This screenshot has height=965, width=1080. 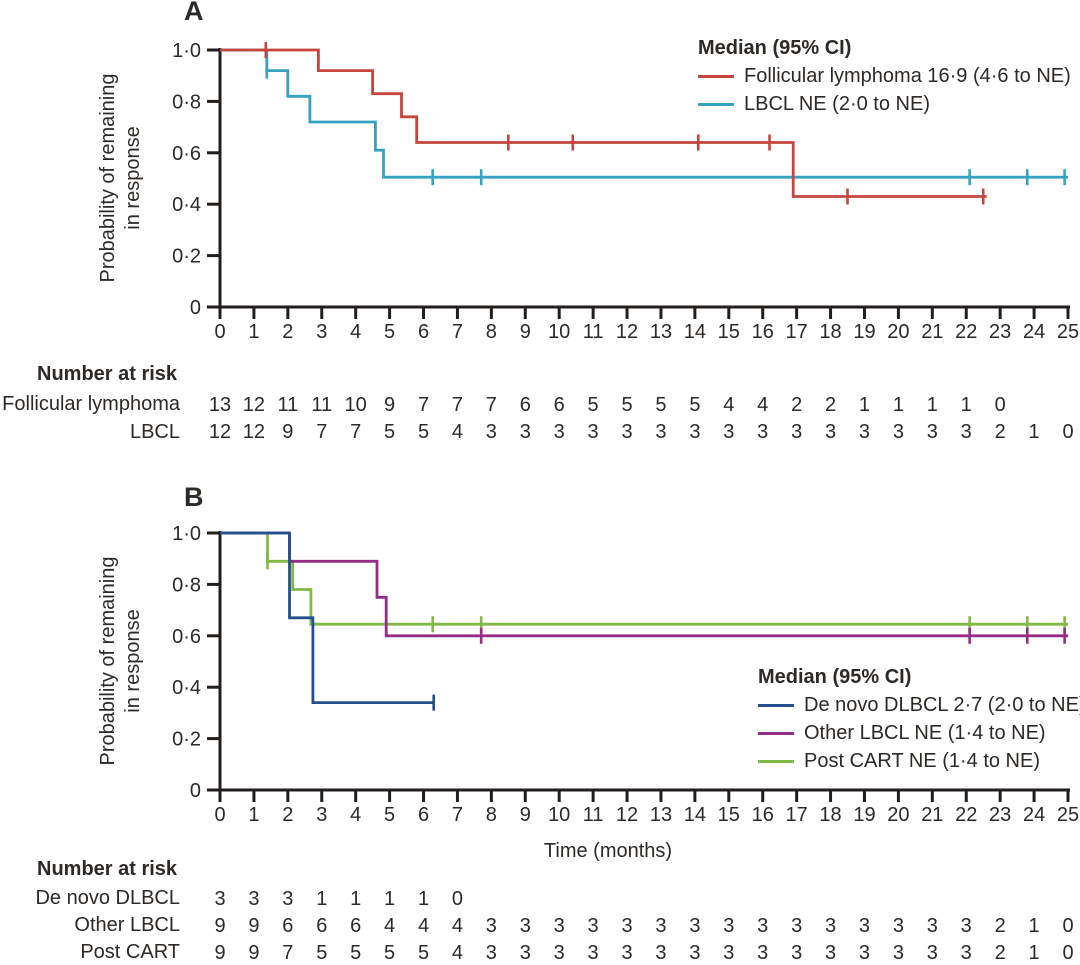 What do you see at coordinates (919, 733) in the screenshot?
I see `legend-item-other-lbcl: Other LBCL NE (1·4 to NE)` at bounding box center [919, 733].